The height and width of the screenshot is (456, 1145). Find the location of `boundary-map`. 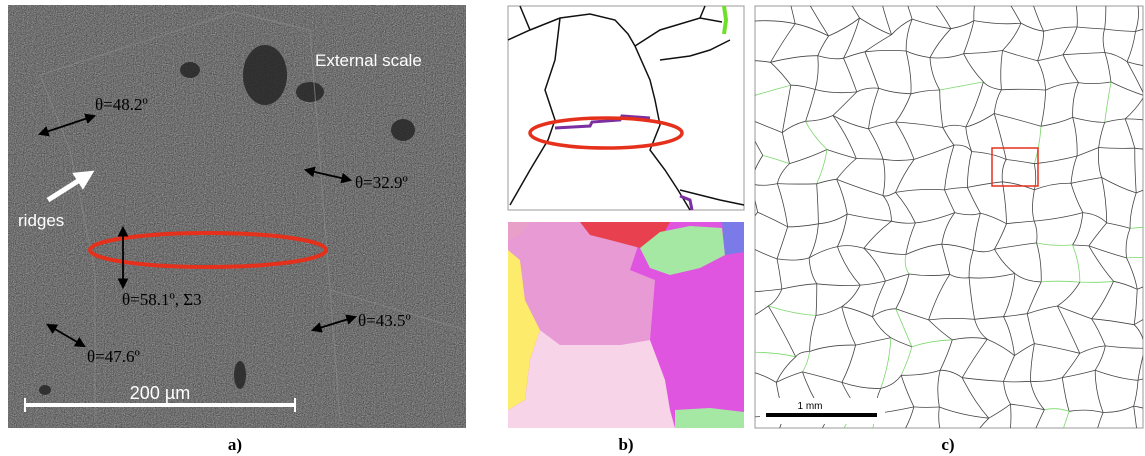

boundary-map is located at coordinates (626, 108).